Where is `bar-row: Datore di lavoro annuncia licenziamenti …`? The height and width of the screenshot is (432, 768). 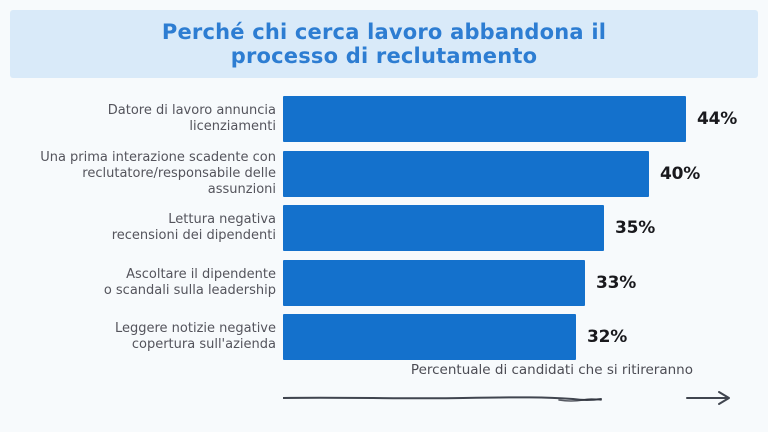 bar-row: Datore di lavoro annuncia licenziamenti … is located at coordinates (384, 119).